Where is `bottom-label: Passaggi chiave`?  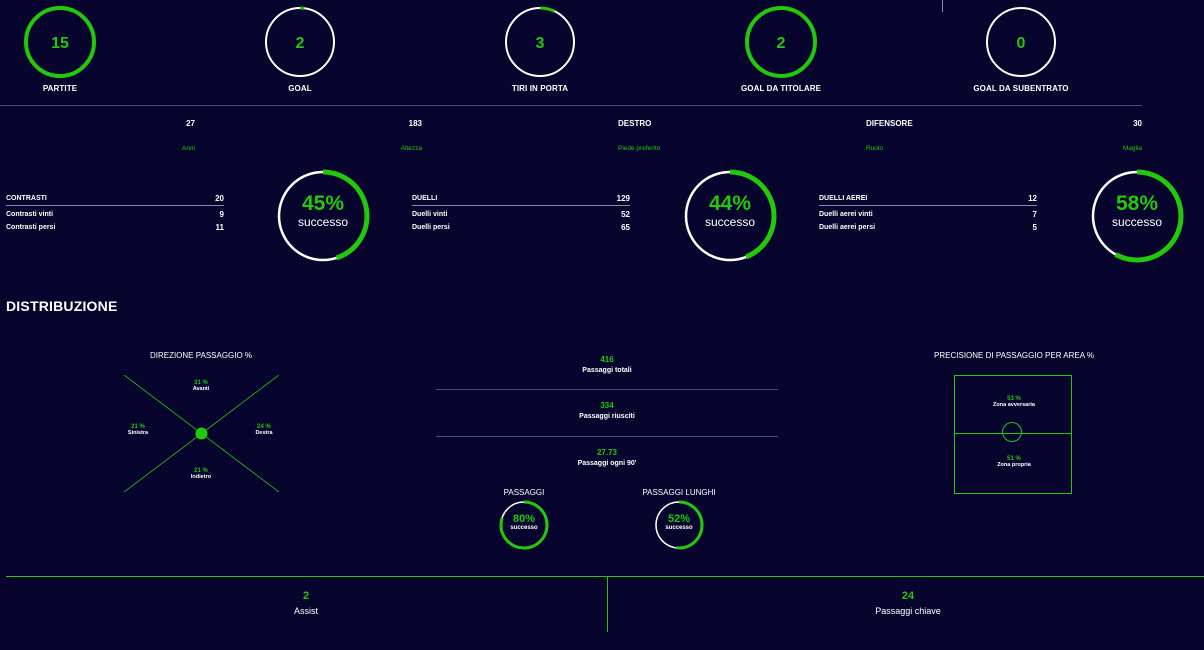 bottom-label: Passaggi chiave is located at coordinates (908, 611).